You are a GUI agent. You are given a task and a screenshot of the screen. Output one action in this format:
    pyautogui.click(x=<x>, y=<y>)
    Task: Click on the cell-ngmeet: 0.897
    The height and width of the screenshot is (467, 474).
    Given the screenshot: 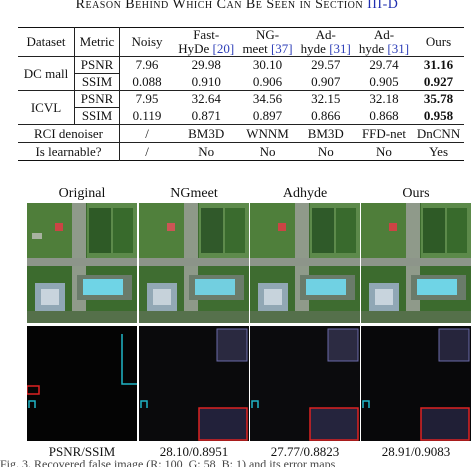 What is the action you would take?
    pyautogui.click(x=267, y=115)
    